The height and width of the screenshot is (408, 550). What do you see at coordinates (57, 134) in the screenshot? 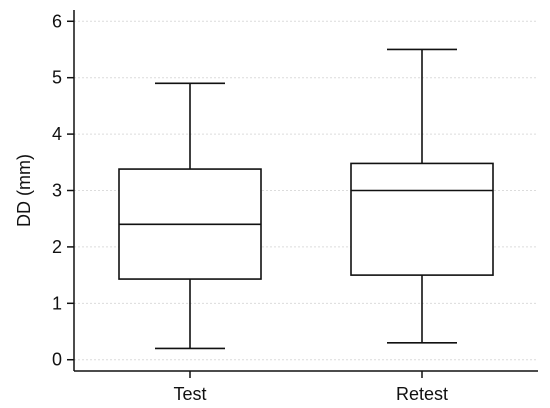
I see `y-tick-label-4: 4` at bounding box center [57, 134].